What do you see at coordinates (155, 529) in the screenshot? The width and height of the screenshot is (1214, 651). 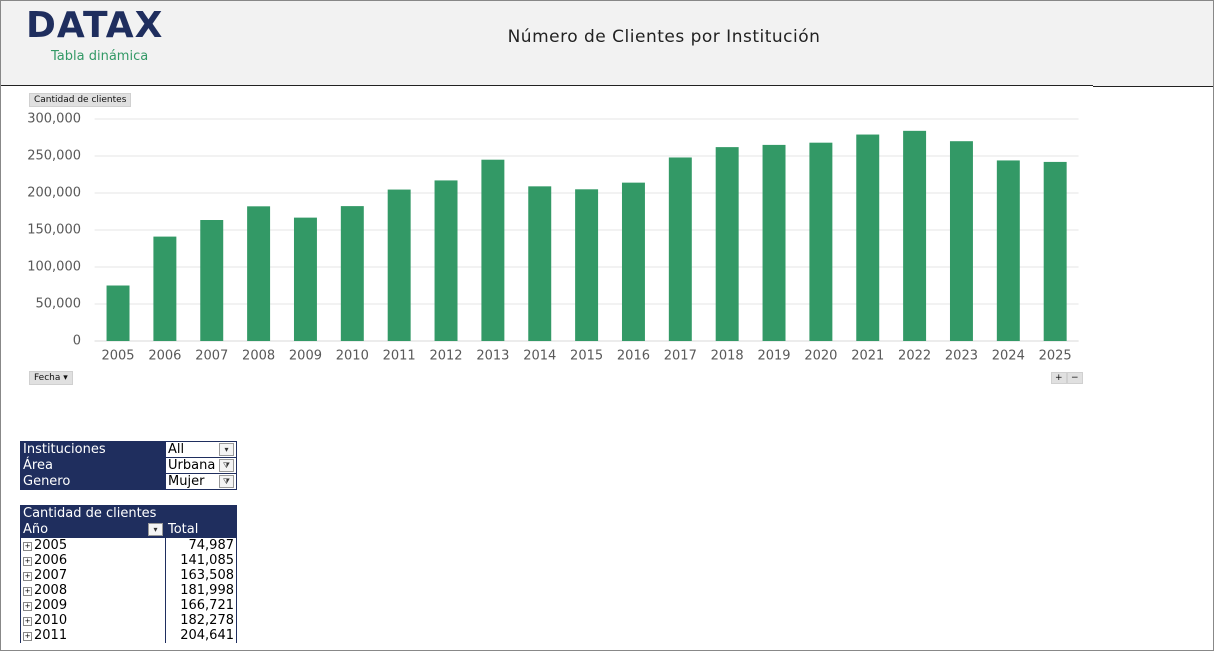 I see `row-field-dropdown: ▾` at bounding box center [155, 529].